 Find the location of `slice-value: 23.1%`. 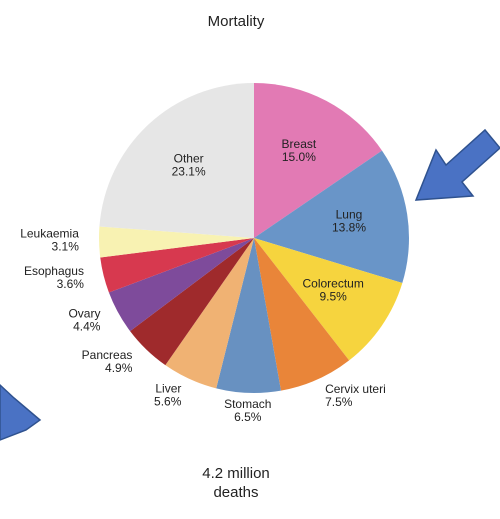

slice-value: 23.1% is located at coordinates (189, 172).